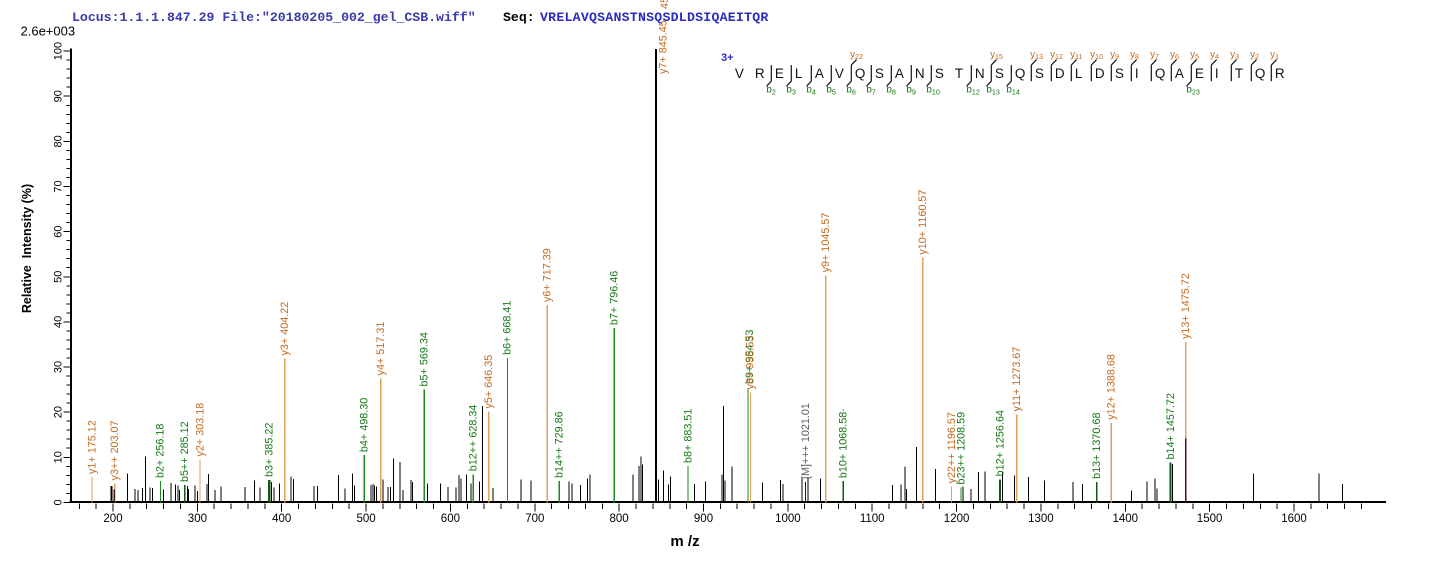 The width and height of the screenshot is (1436, 562). Describe the element at coordinates (770, 91) in the screenshot. I see `svg-text: b2` at that location.